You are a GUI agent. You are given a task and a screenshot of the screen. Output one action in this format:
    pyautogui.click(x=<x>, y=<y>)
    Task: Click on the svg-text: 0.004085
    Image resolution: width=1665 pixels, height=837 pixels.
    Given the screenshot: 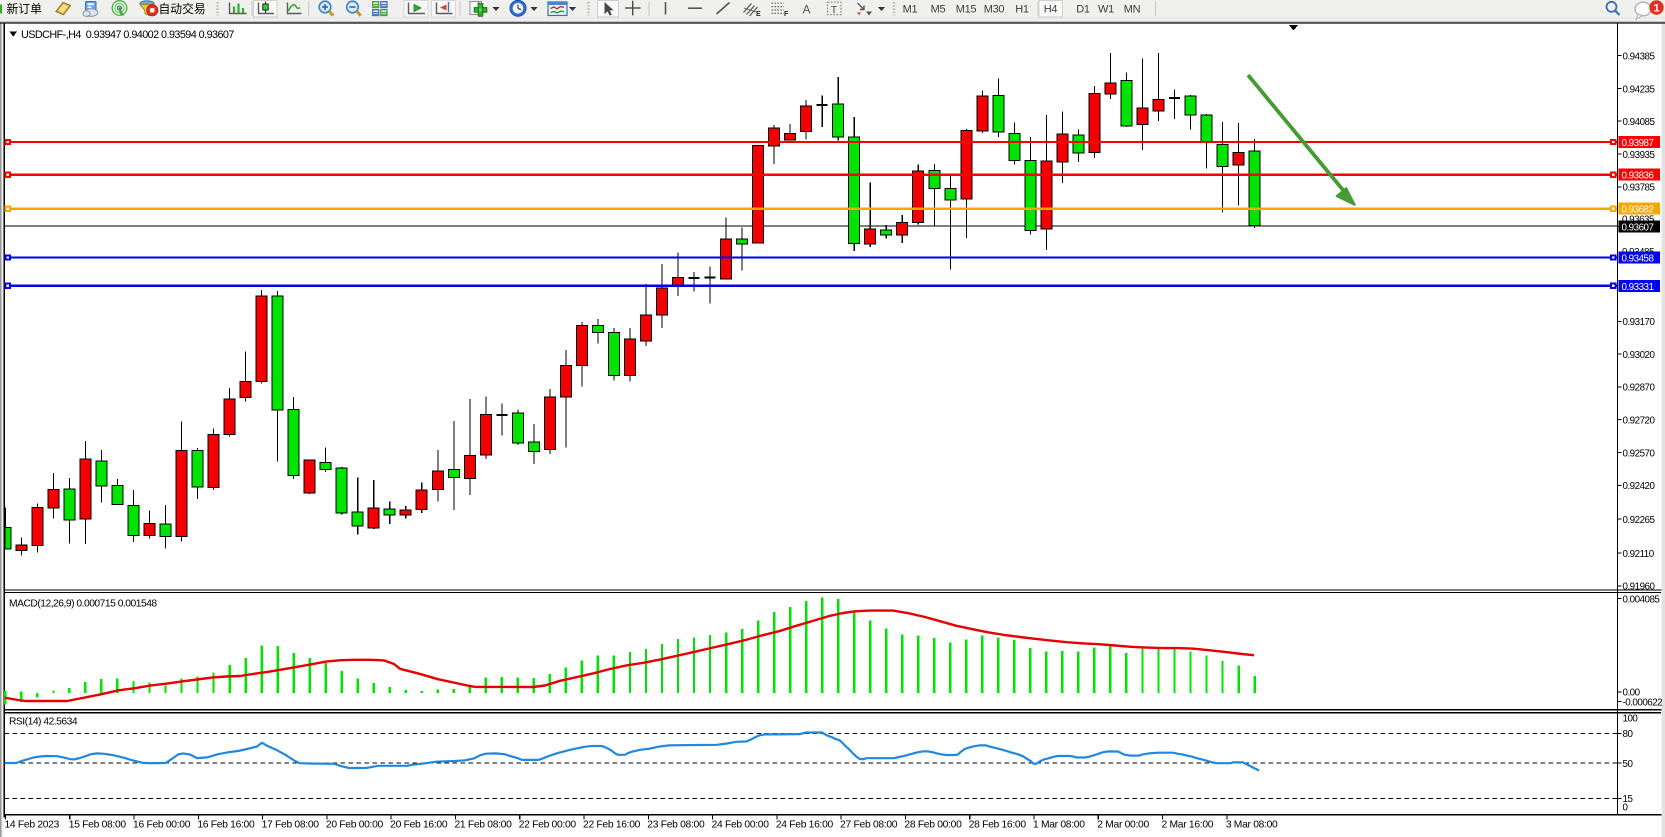 What is the action you would take?
    pyautogui.click(x=1642, y=599)
    